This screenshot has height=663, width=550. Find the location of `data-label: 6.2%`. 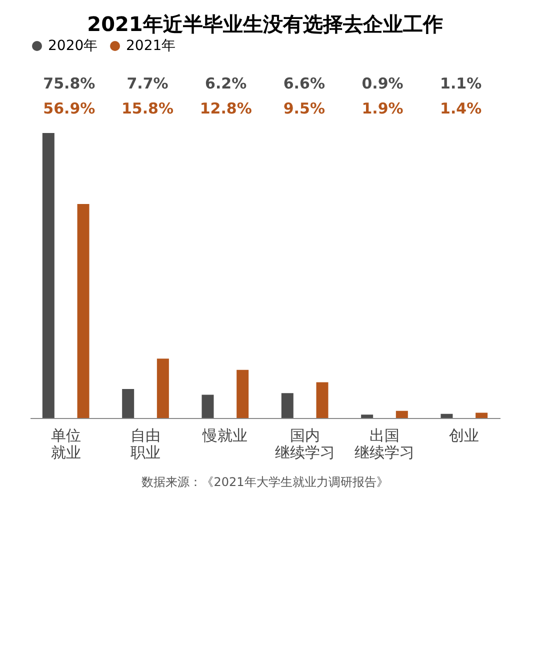

data-label: 6.2% is located at coordinates (226, 83).